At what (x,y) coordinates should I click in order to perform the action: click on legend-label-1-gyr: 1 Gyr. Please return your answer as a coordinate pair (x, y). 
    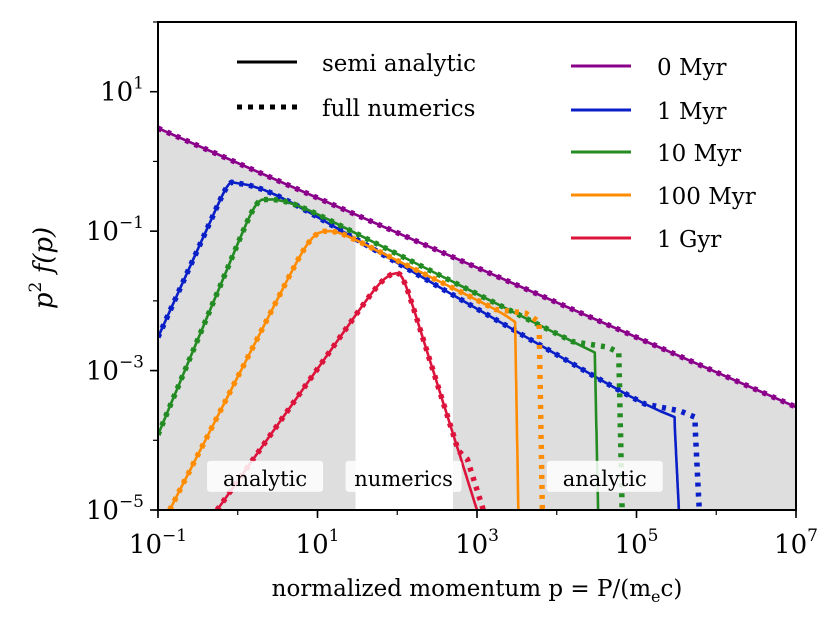
    Looking at the image, I should click on (689, 240).